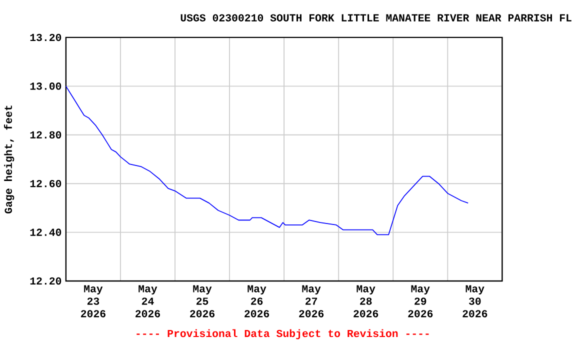 This screenshot has height=343, width=576. I want to click on x-tick-label: May 29 2026, so click(420, 301).